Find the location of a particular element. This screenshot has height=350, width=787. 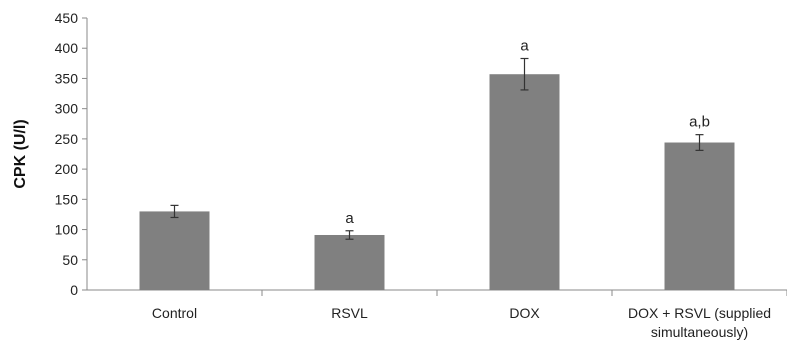

y-tick-label: 400 is located at coordinates (67, 48).